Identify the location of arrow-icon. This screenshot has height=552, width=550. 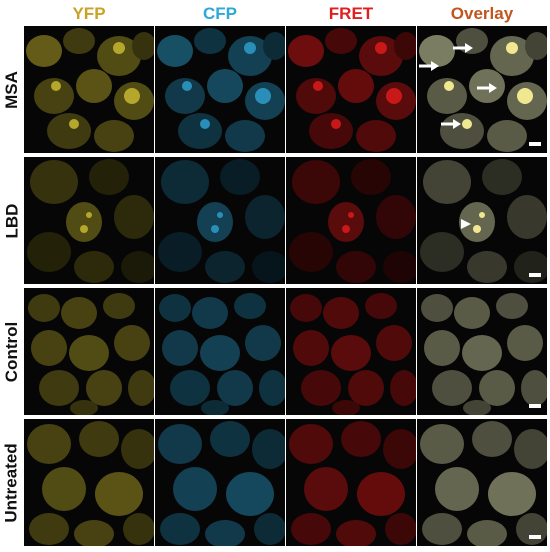
(463, 48).